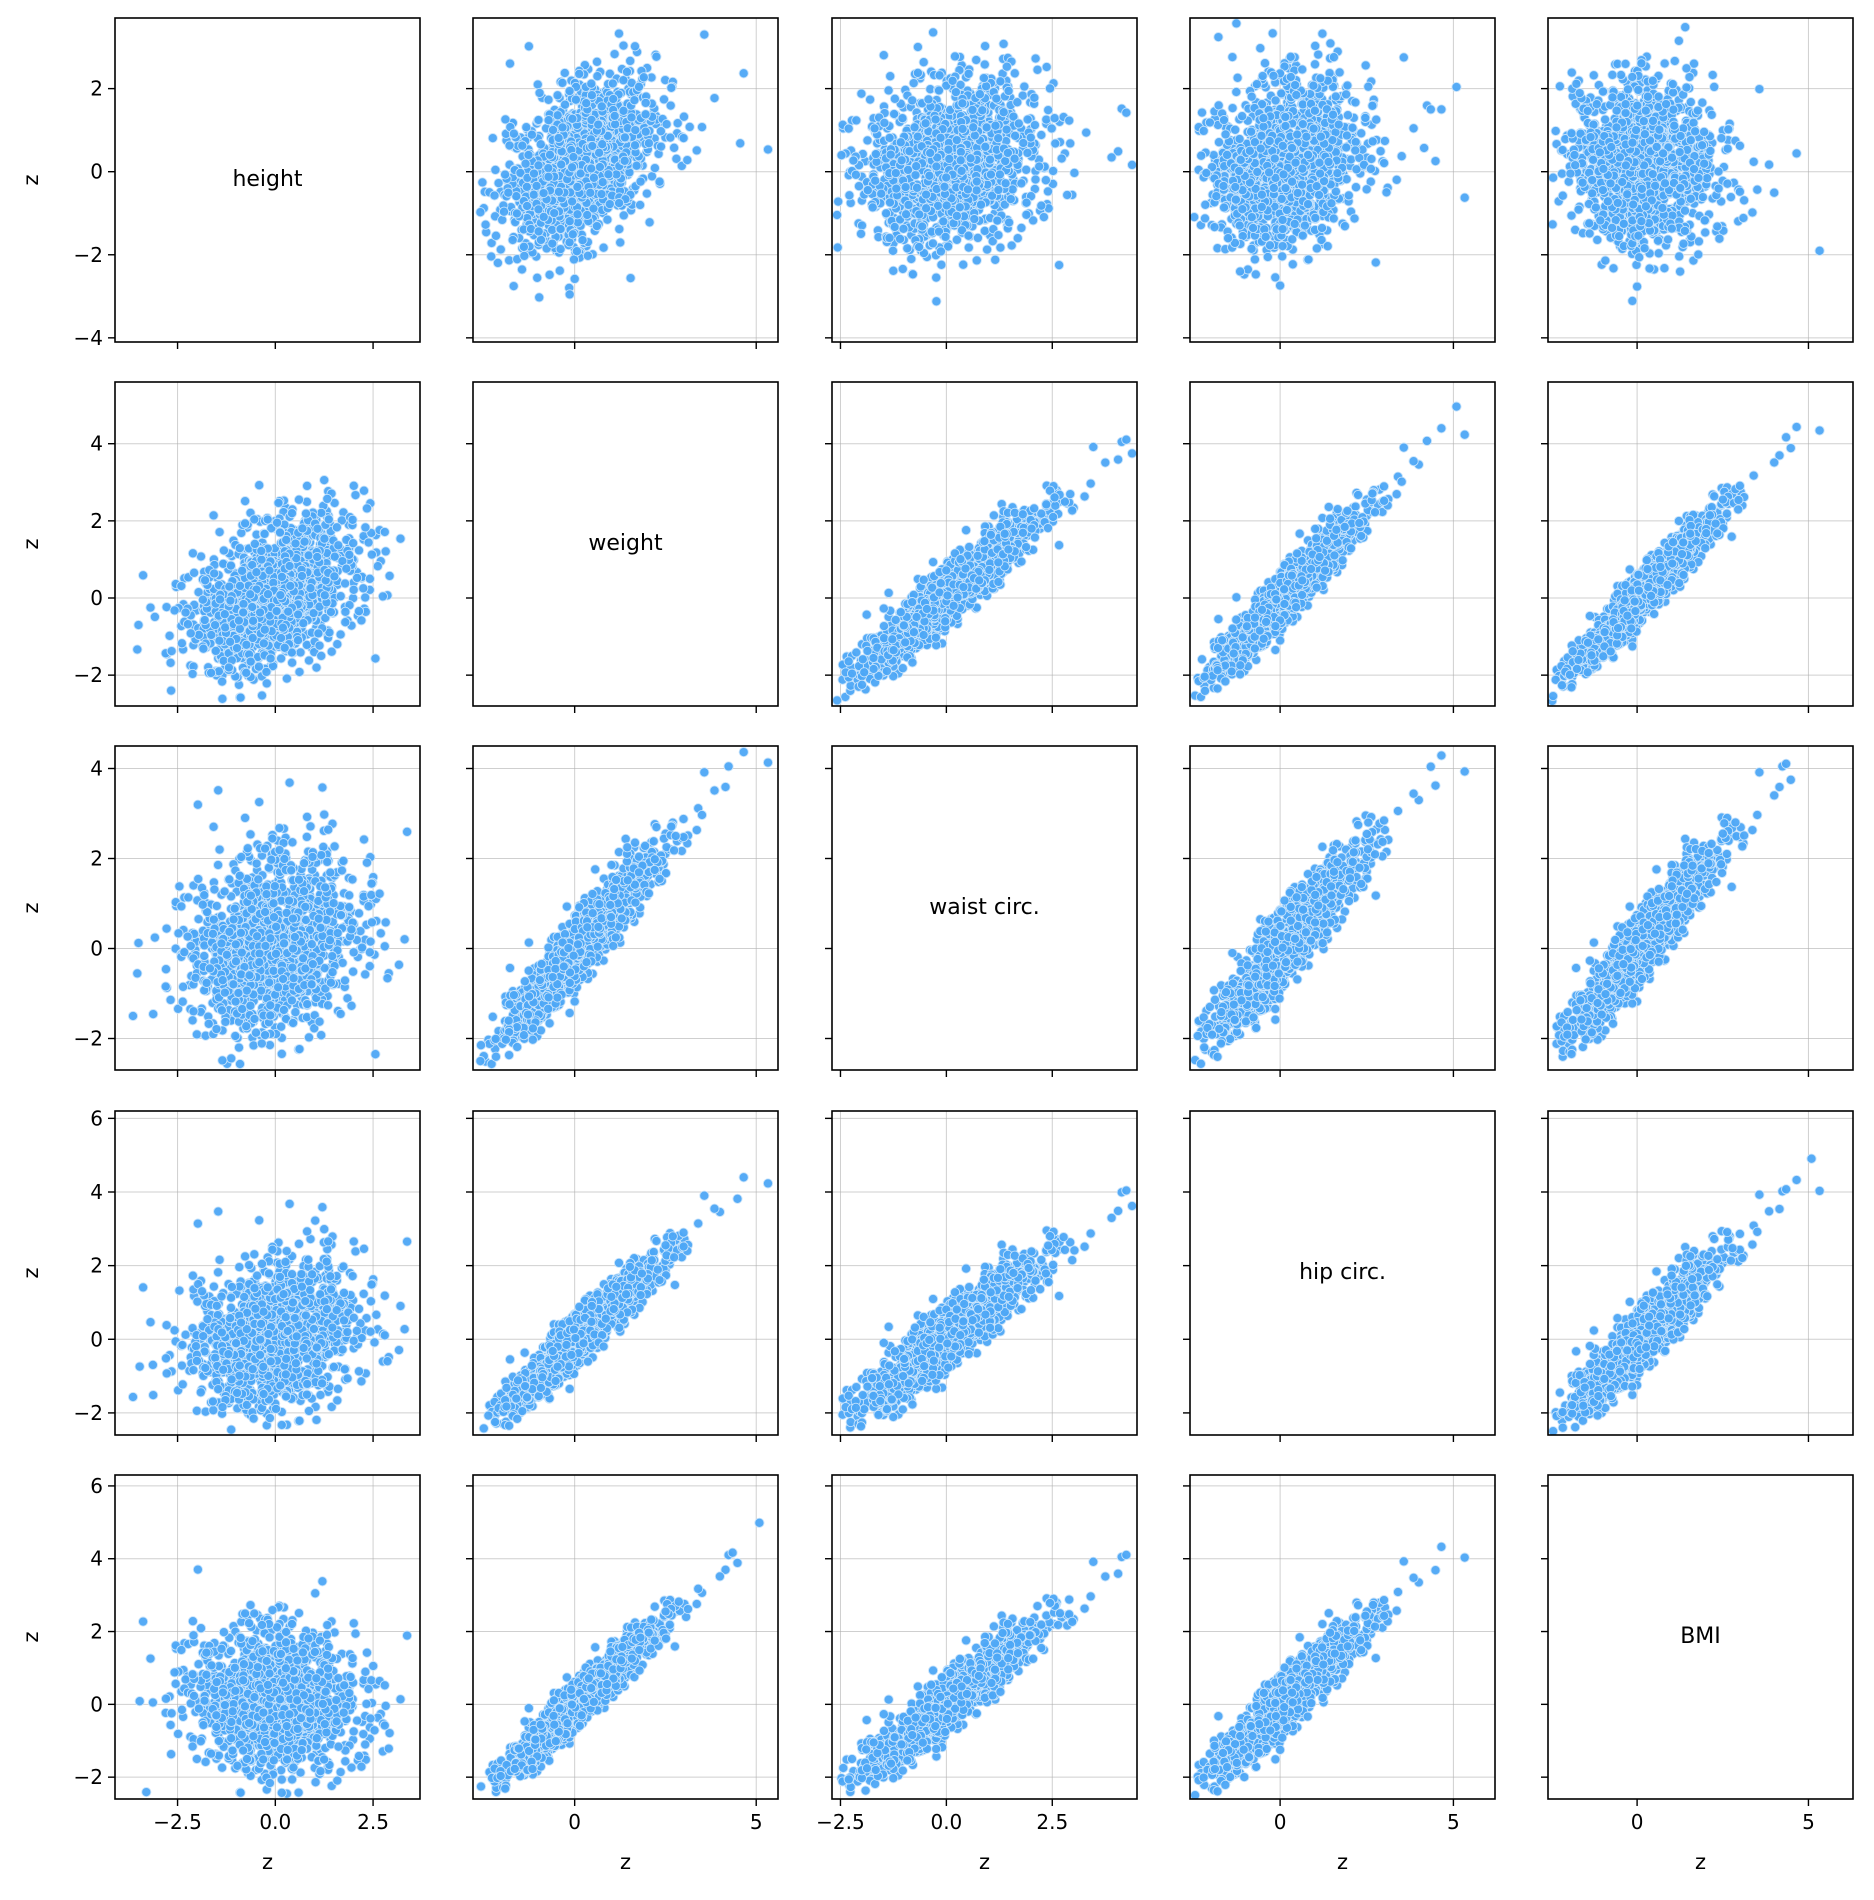 The image size is (1874, 1900). What do you see at coordinates (267, 179) in the screenshot?
I see `variable-label: height` at bounding box center [267, 179].